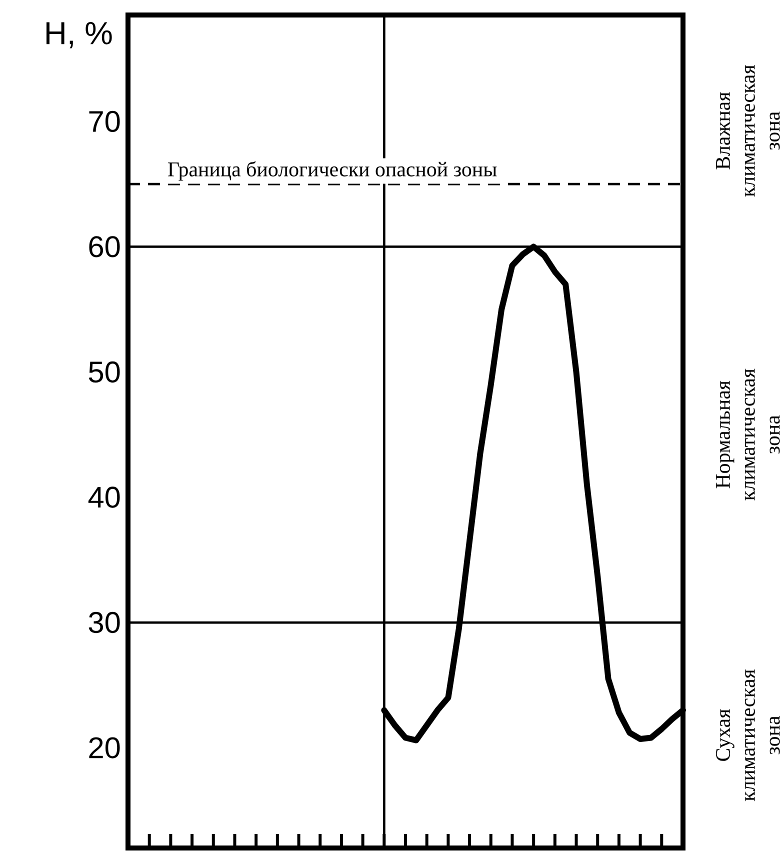 This screenshot has height=857, width=780. I want to click on y-axis-title: H, %, so click(79, 35).